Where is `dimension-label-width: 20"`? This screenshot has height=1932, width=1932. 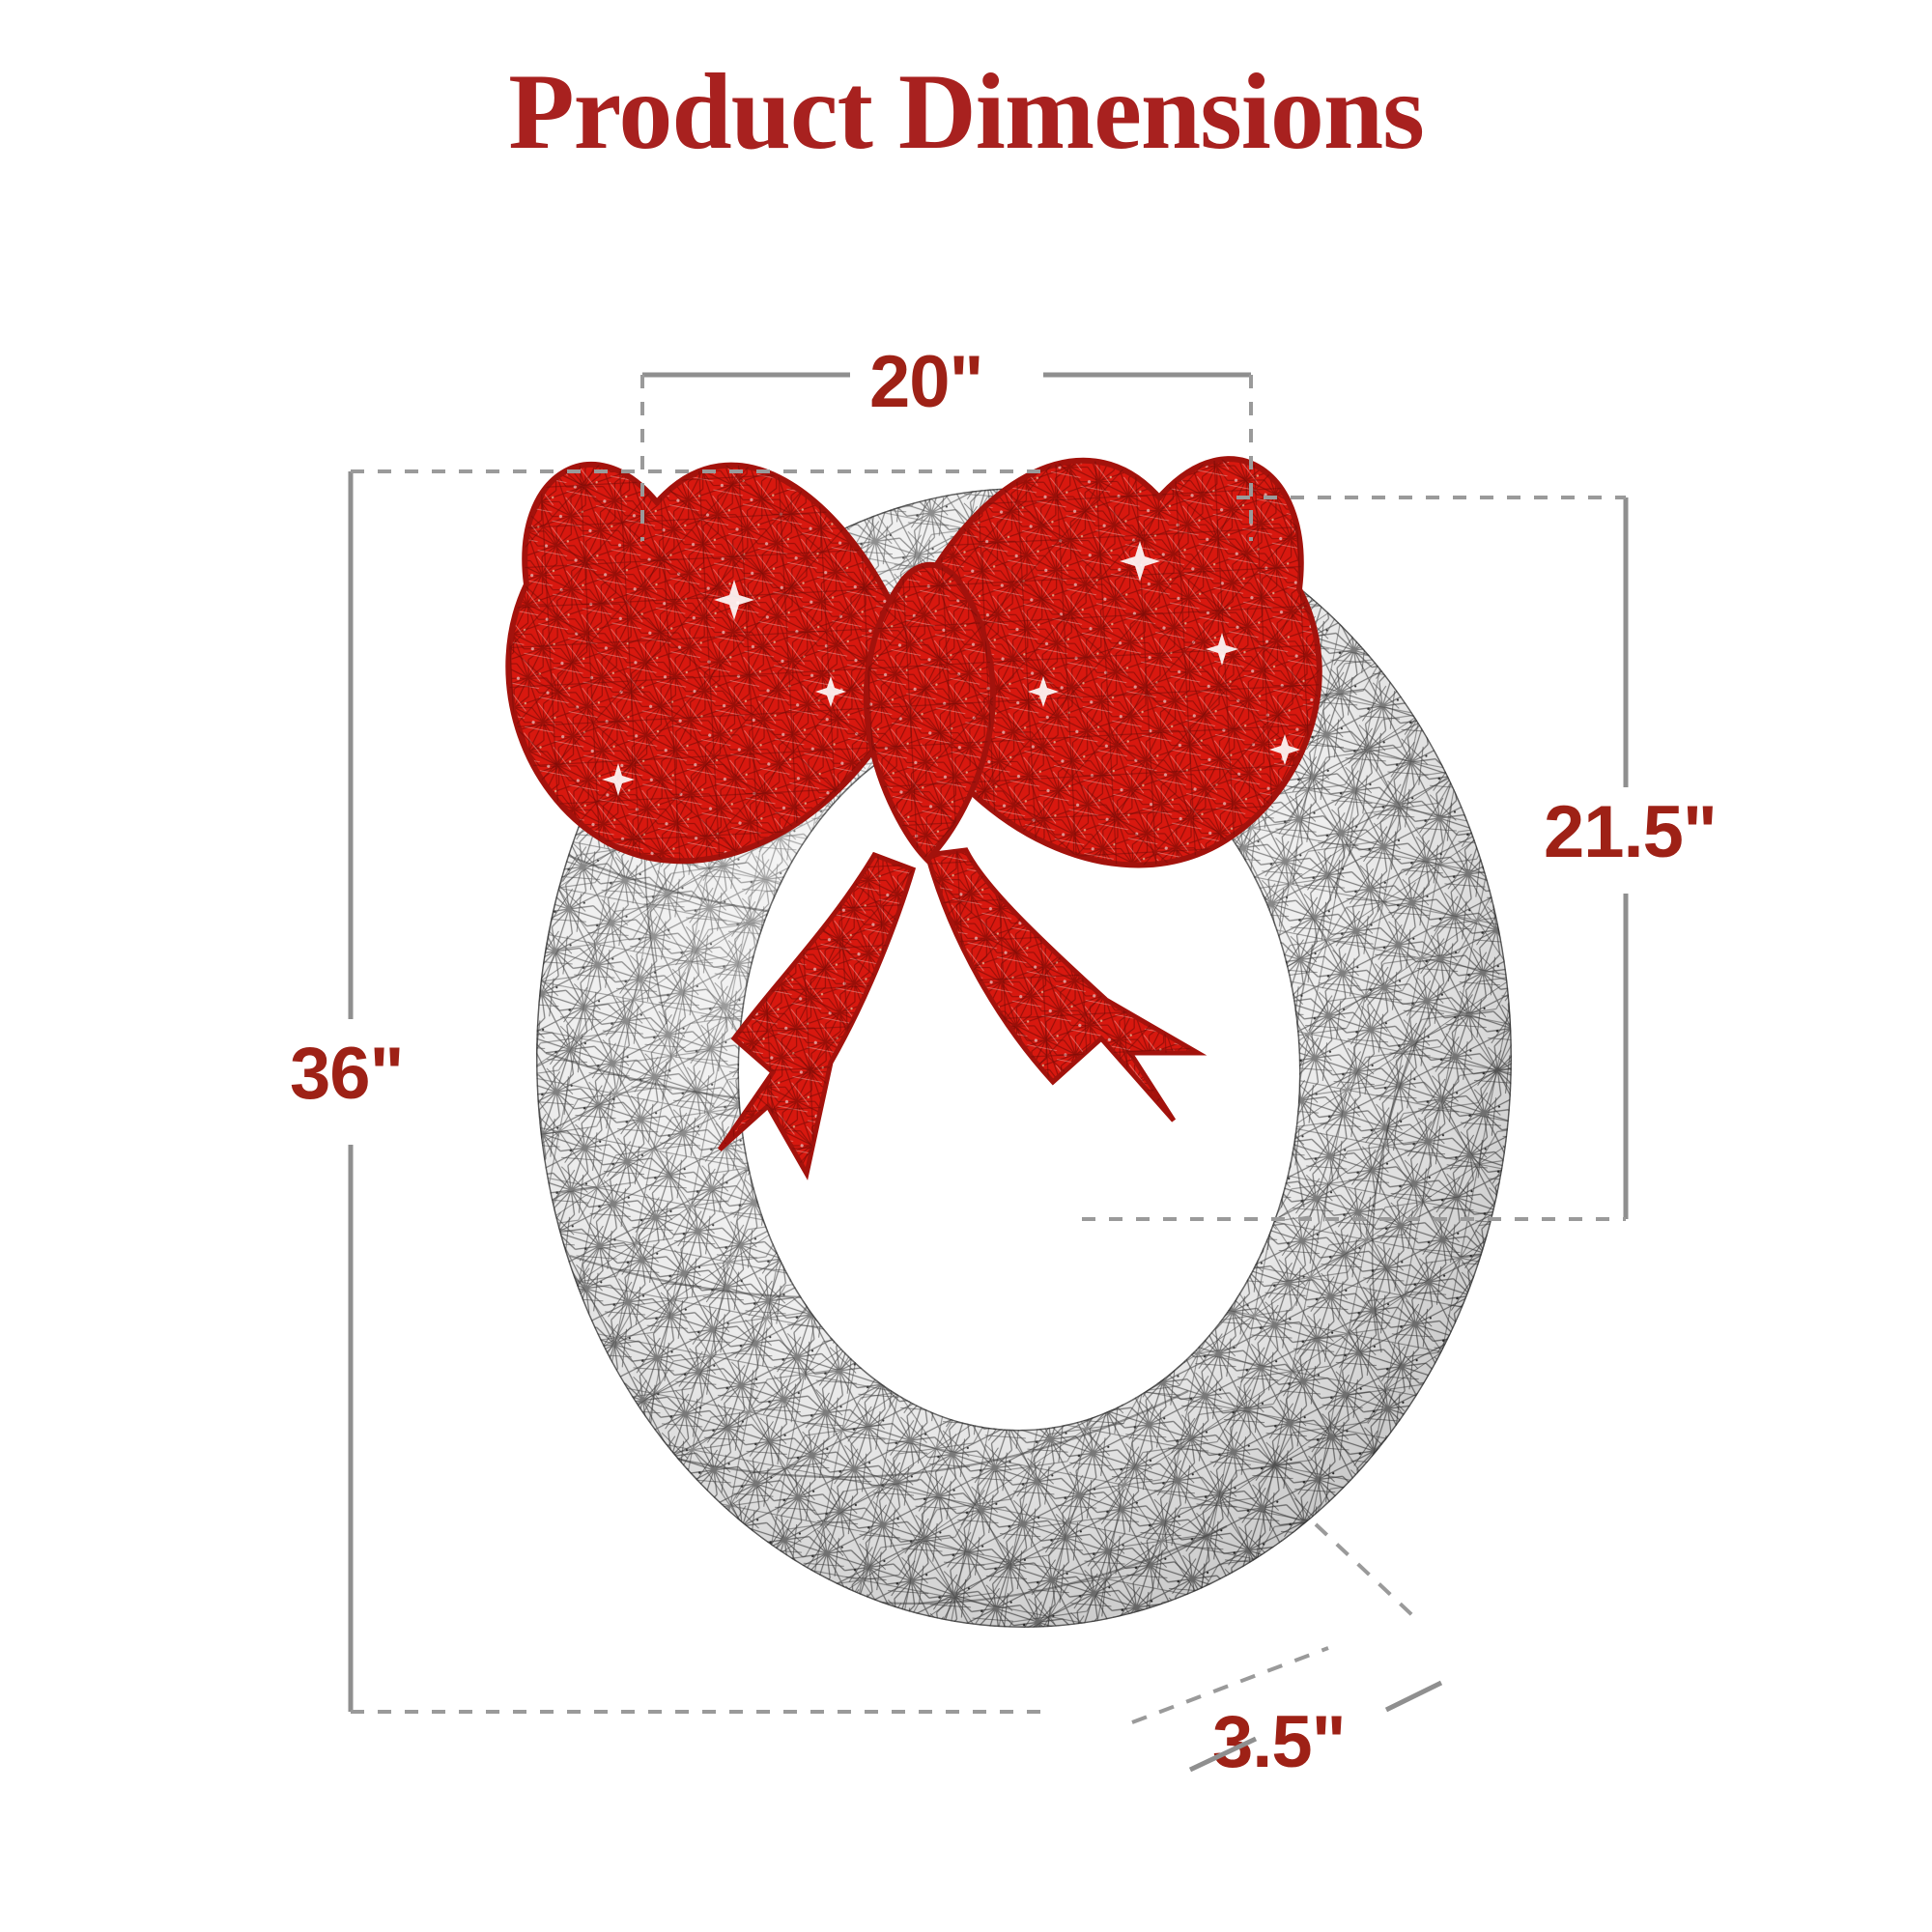 dimension-label-width: 20" is located at coordinates (926, 382).